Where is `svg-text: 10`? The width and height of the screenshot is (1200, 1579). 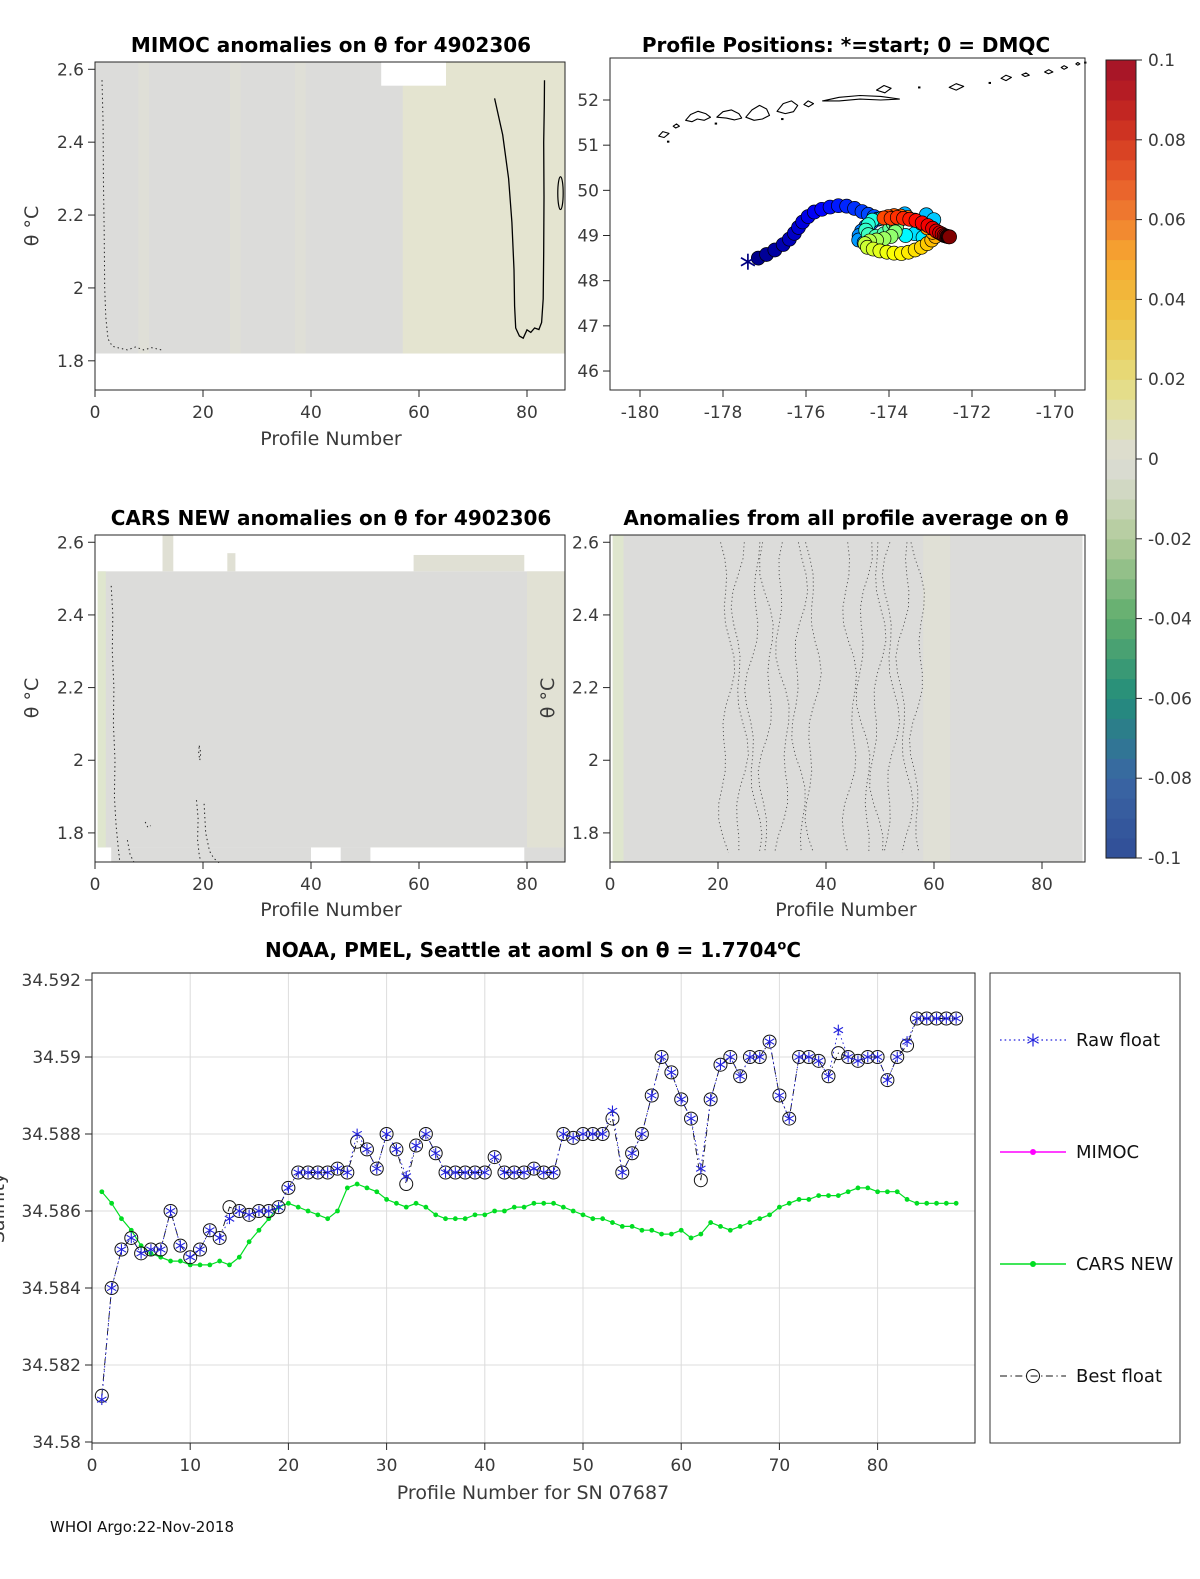
svg-text: 10 is located at coordinates (190, 1466).